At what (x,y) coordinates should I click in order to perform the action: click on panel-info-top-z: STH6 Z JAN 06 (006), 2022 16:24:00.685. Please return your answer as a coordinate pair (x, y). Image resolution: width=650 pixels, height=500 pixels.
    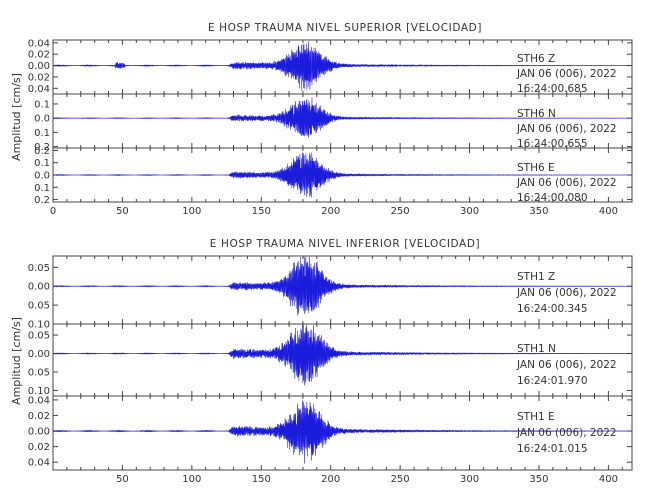
    Looking at the image, I should click on (566, 74).